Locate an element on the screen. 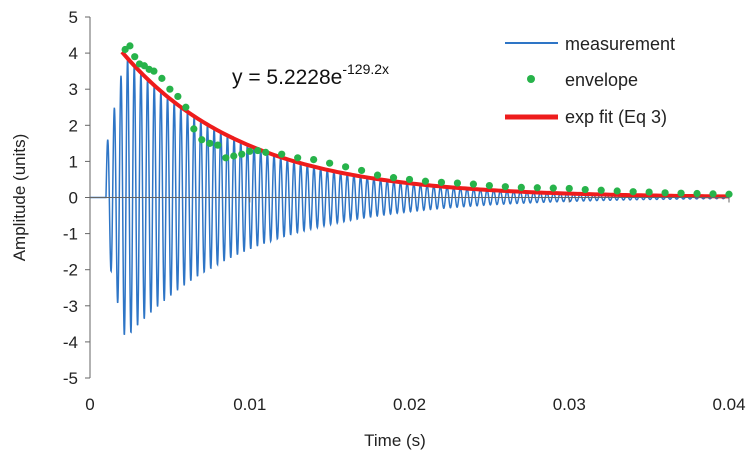 This screenshot has height=457, width=756. legend-label-measurement: measurement is located at coordinates (620, 44).